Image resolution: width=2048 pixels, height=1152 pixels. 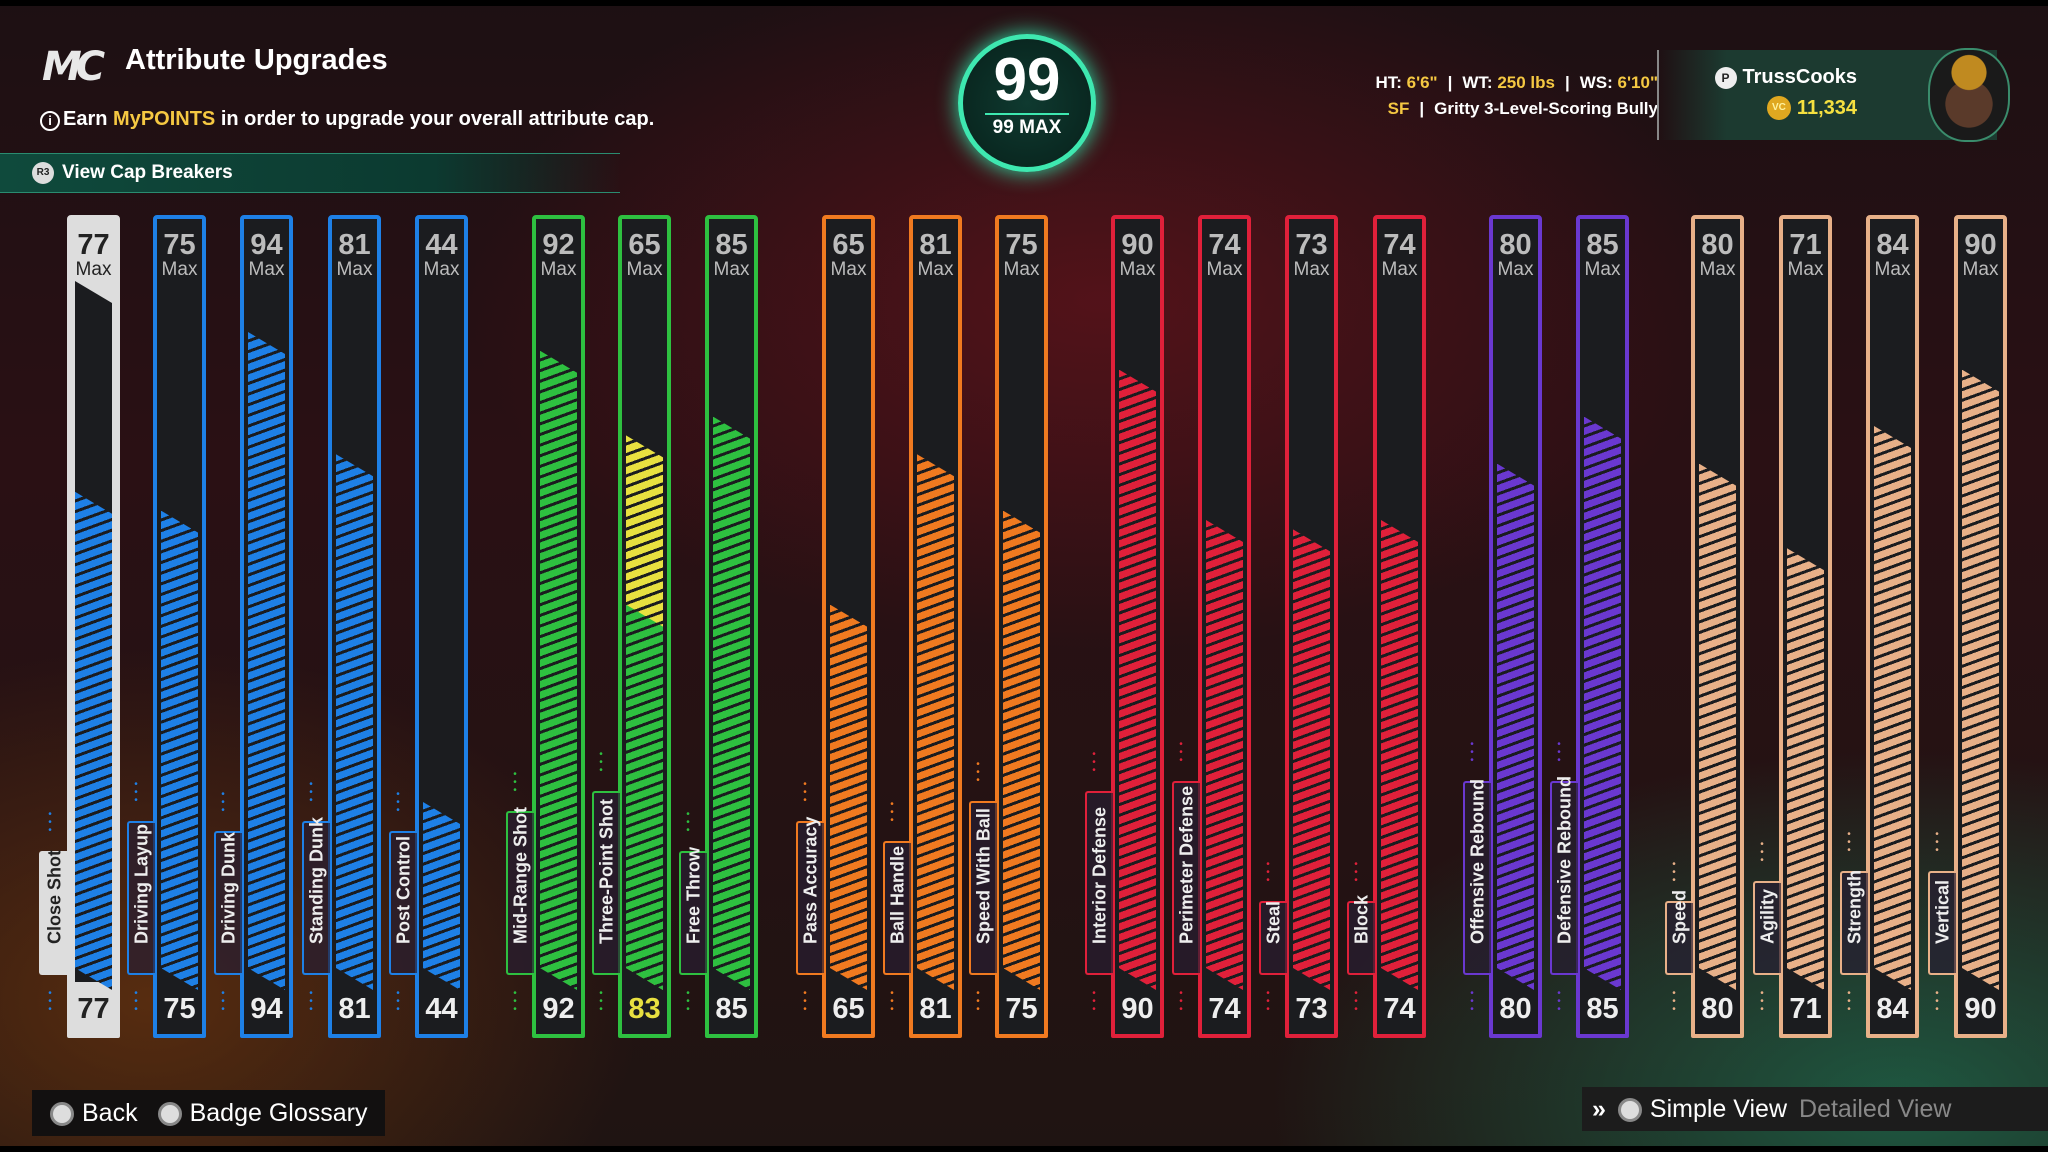 I want to click on attribute-max: 92, so click(x=558, y=245).